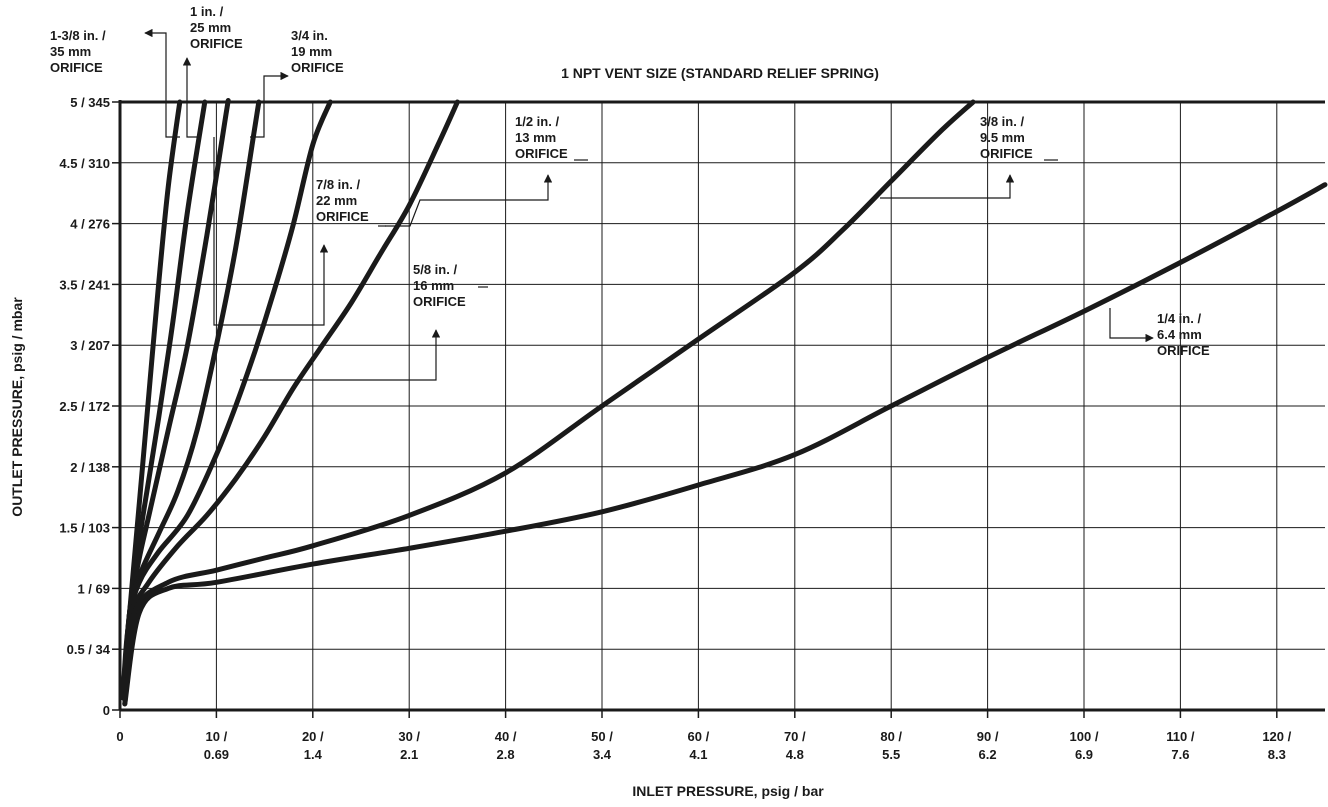 Image resolution: width=1328 pixels, height=807 pixels. I want to click on orifice-label-line: 6.4 mm, so click(1179, 334).